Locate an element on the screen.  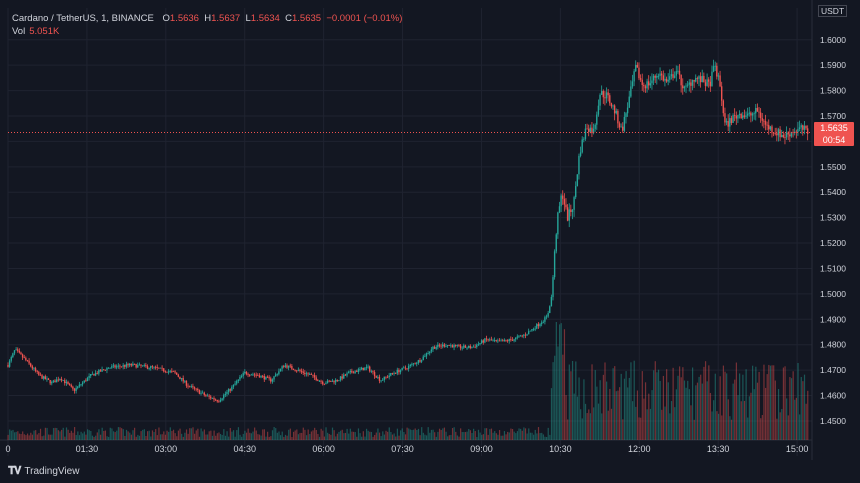
y-tick-label: 1.4600 is located at coordinates (833, 396).